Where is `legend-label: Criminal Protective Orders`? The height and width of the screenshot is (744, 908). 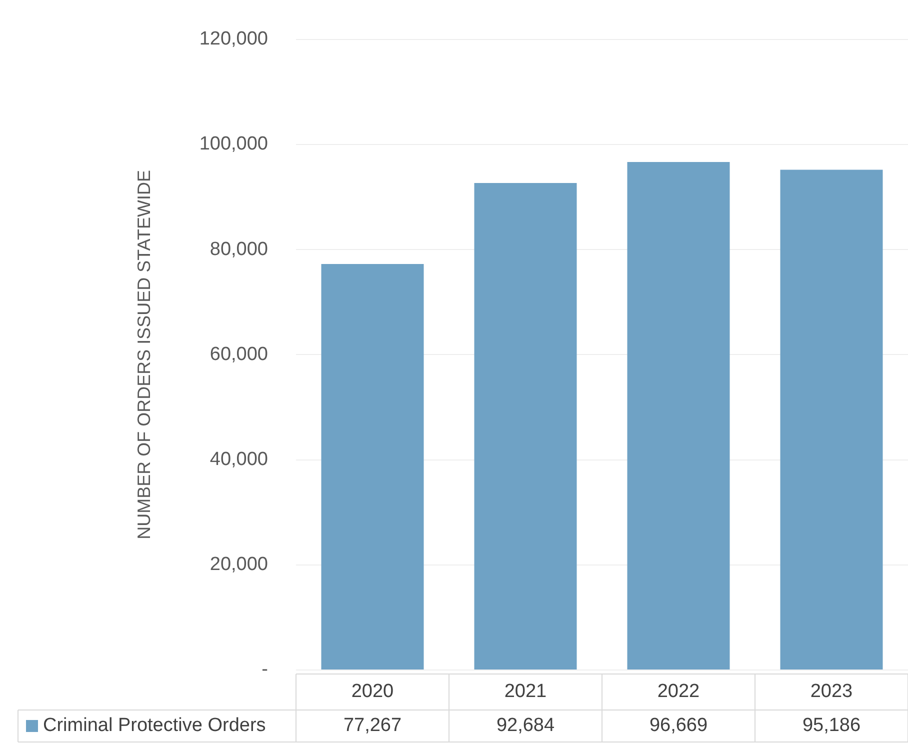 legend-label: Criminal Protective Orders is located at coordinates (154, 725).